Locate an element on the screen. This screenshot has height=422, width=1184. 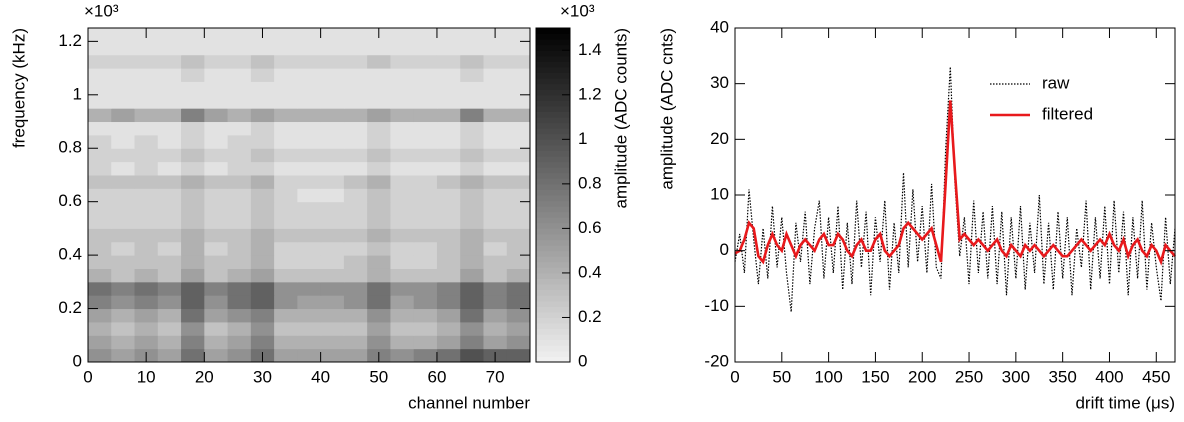
x-tick-label: 20 is located at coordinates (204, 376).